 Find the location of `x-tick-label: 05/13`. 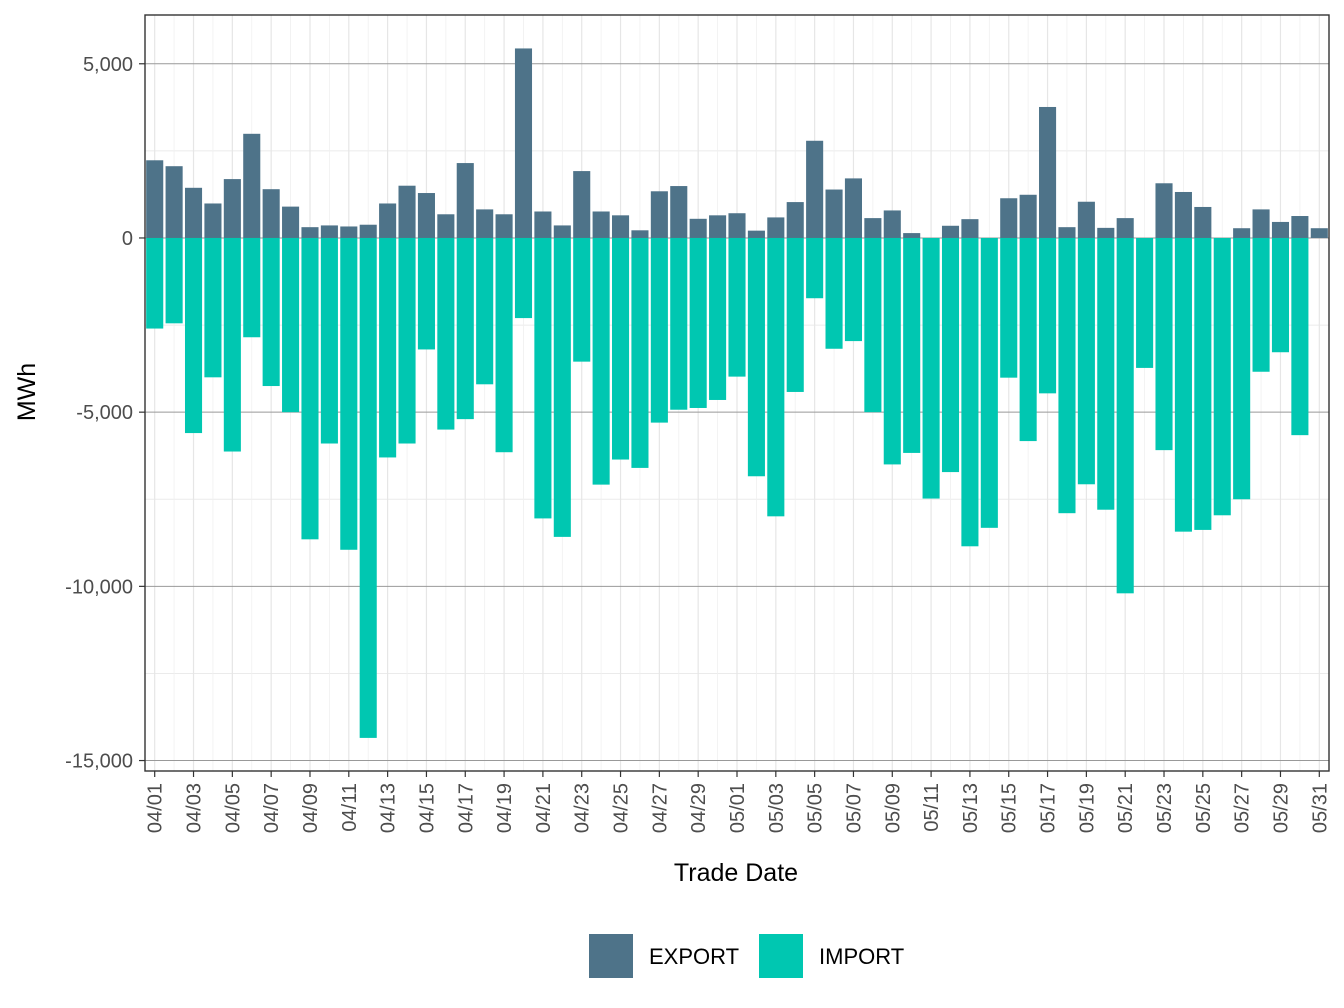

x-tick-label: 05/13 is located at coordinates (971, 808).